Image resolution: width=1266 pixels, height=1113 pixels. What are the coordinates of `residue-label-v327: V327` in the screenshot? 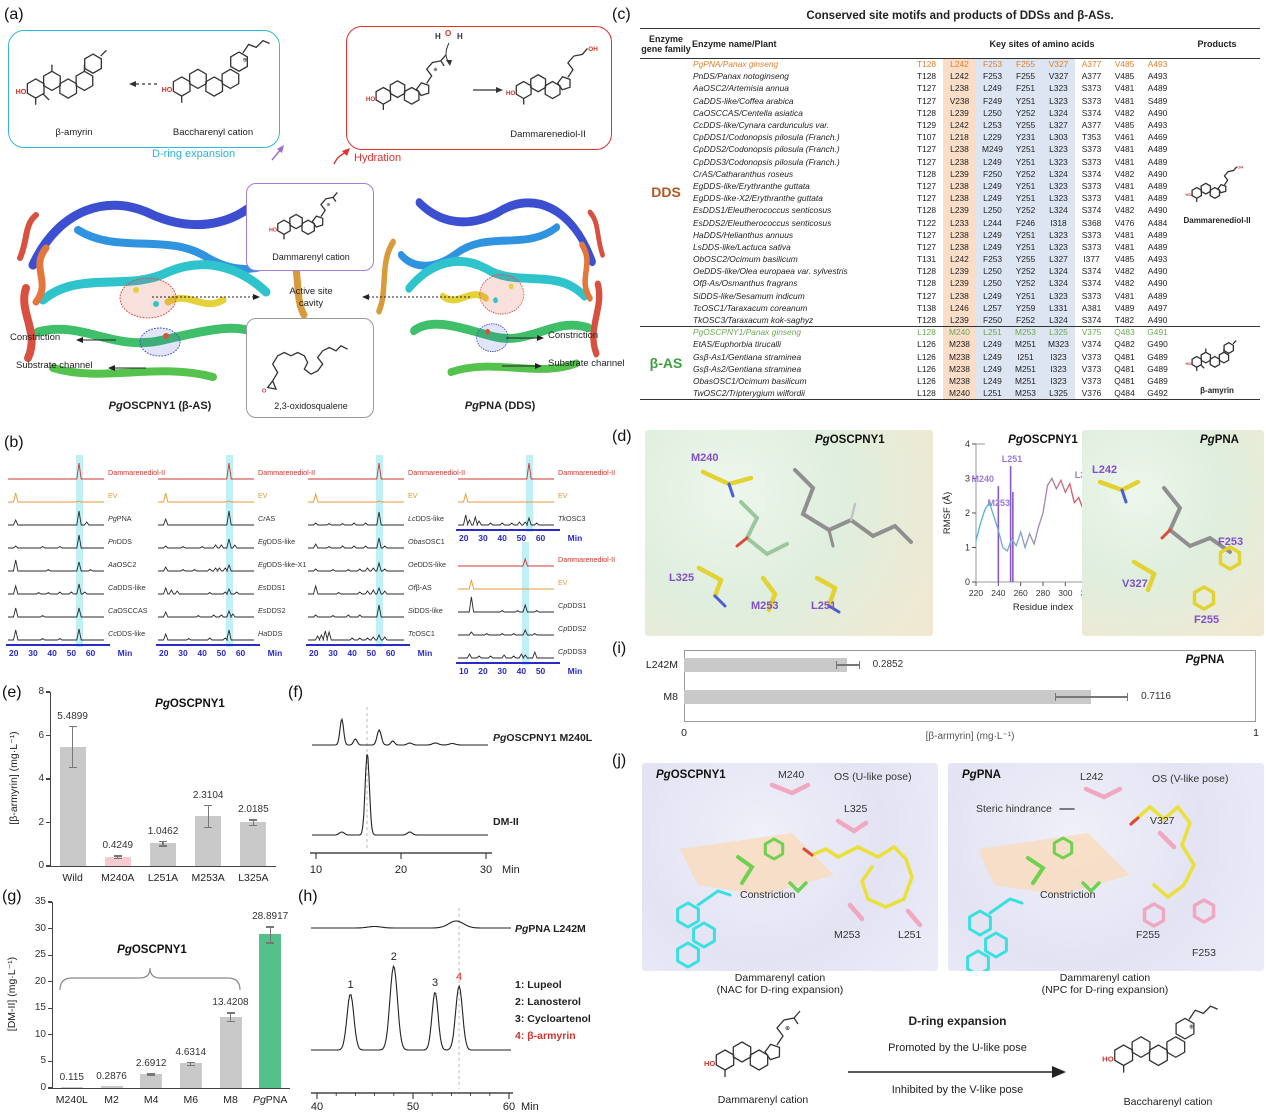 It's located at (1135, 584).